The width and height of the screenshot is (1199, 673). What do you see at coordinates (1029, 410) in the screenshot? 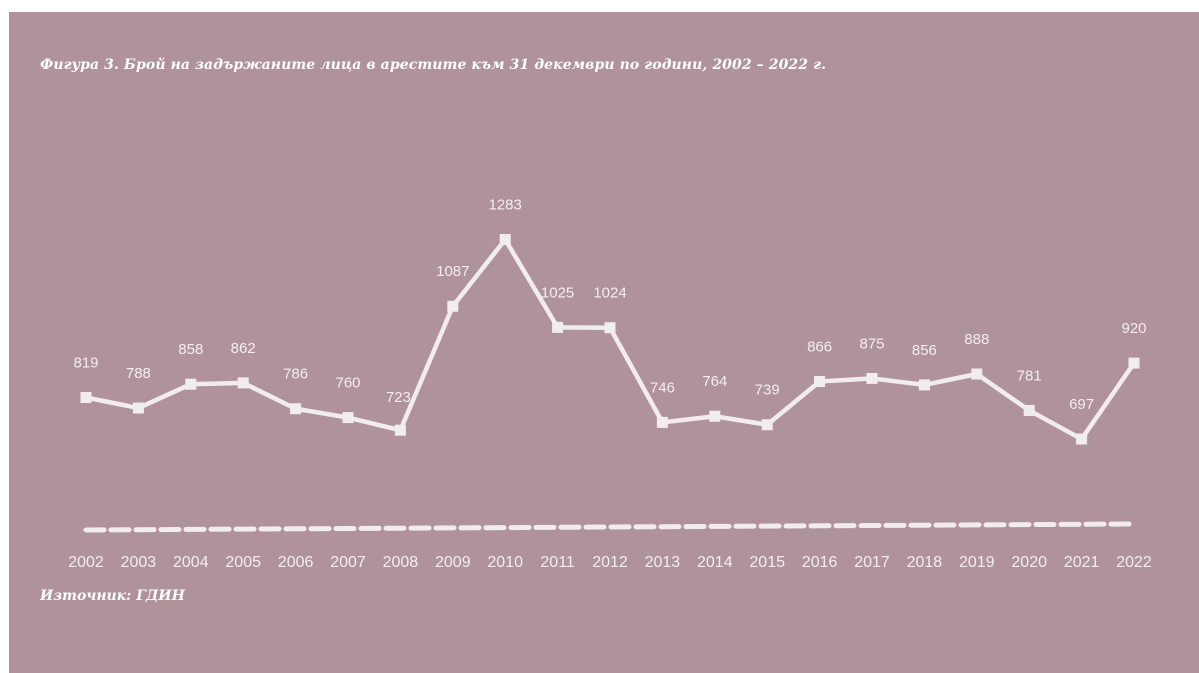
I see `data-point-2020` at bounding box center [1029, 410].